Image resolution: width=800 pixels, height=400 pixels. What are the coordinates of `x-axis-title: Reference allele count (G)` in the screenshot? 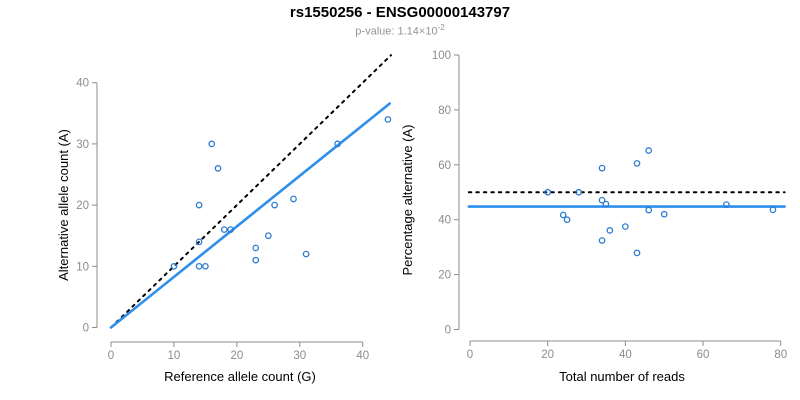 It's located at (240, 376).